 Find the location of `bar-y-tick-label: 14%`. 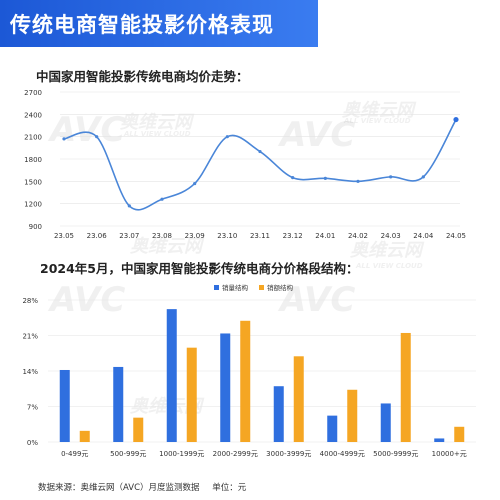

bar-y-tick-label: 14% is located at coordinates (30, 372).